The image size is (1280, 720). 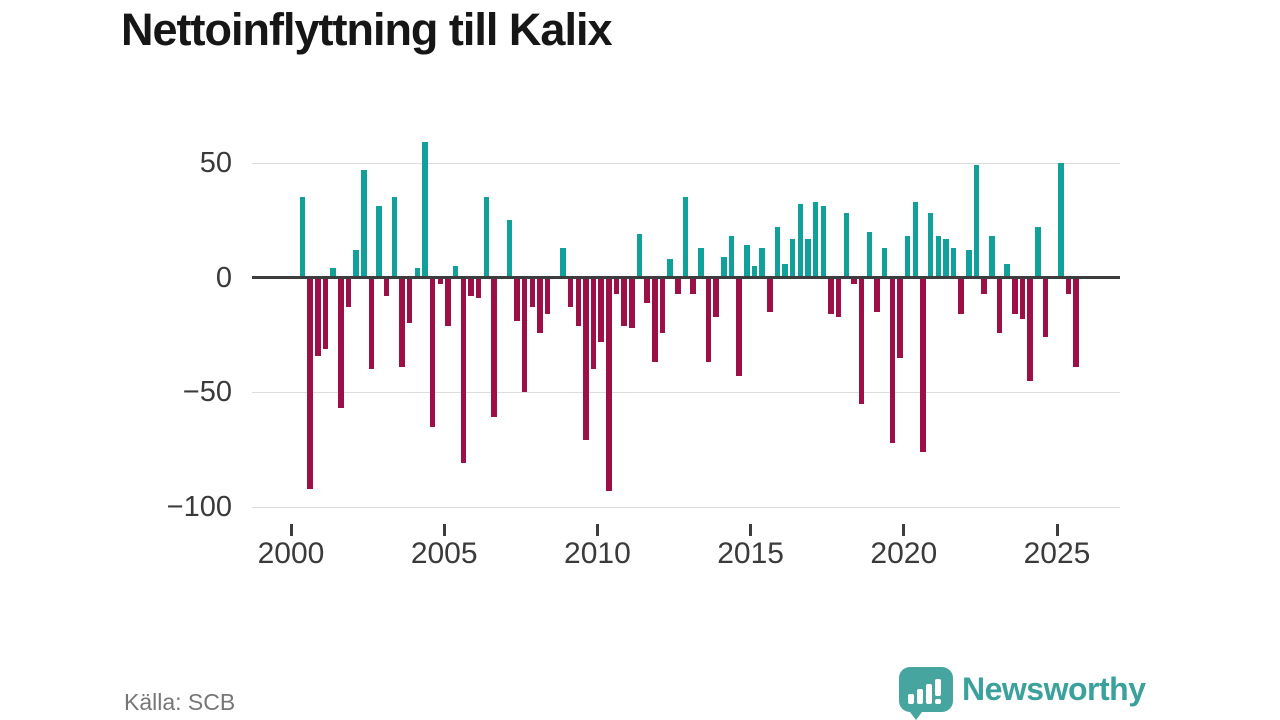 I want to click on x-axis-label: 2010, so click(x=597, y=553).